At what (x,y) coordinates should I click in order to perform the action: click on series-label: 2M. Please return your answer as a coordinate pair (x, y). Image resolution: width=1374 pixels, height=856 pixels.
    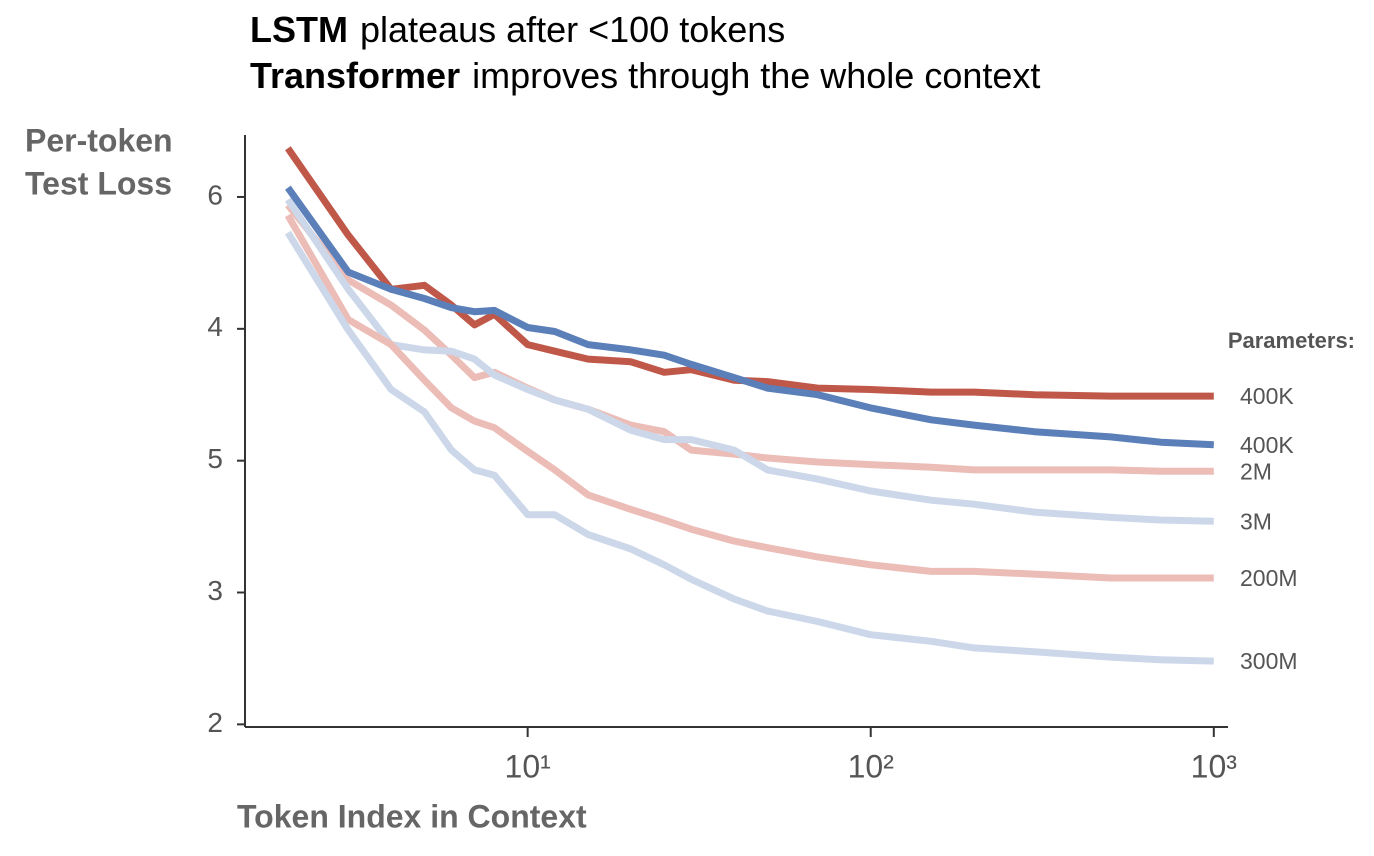
    Looking at the image, I should click on (1256, 471).